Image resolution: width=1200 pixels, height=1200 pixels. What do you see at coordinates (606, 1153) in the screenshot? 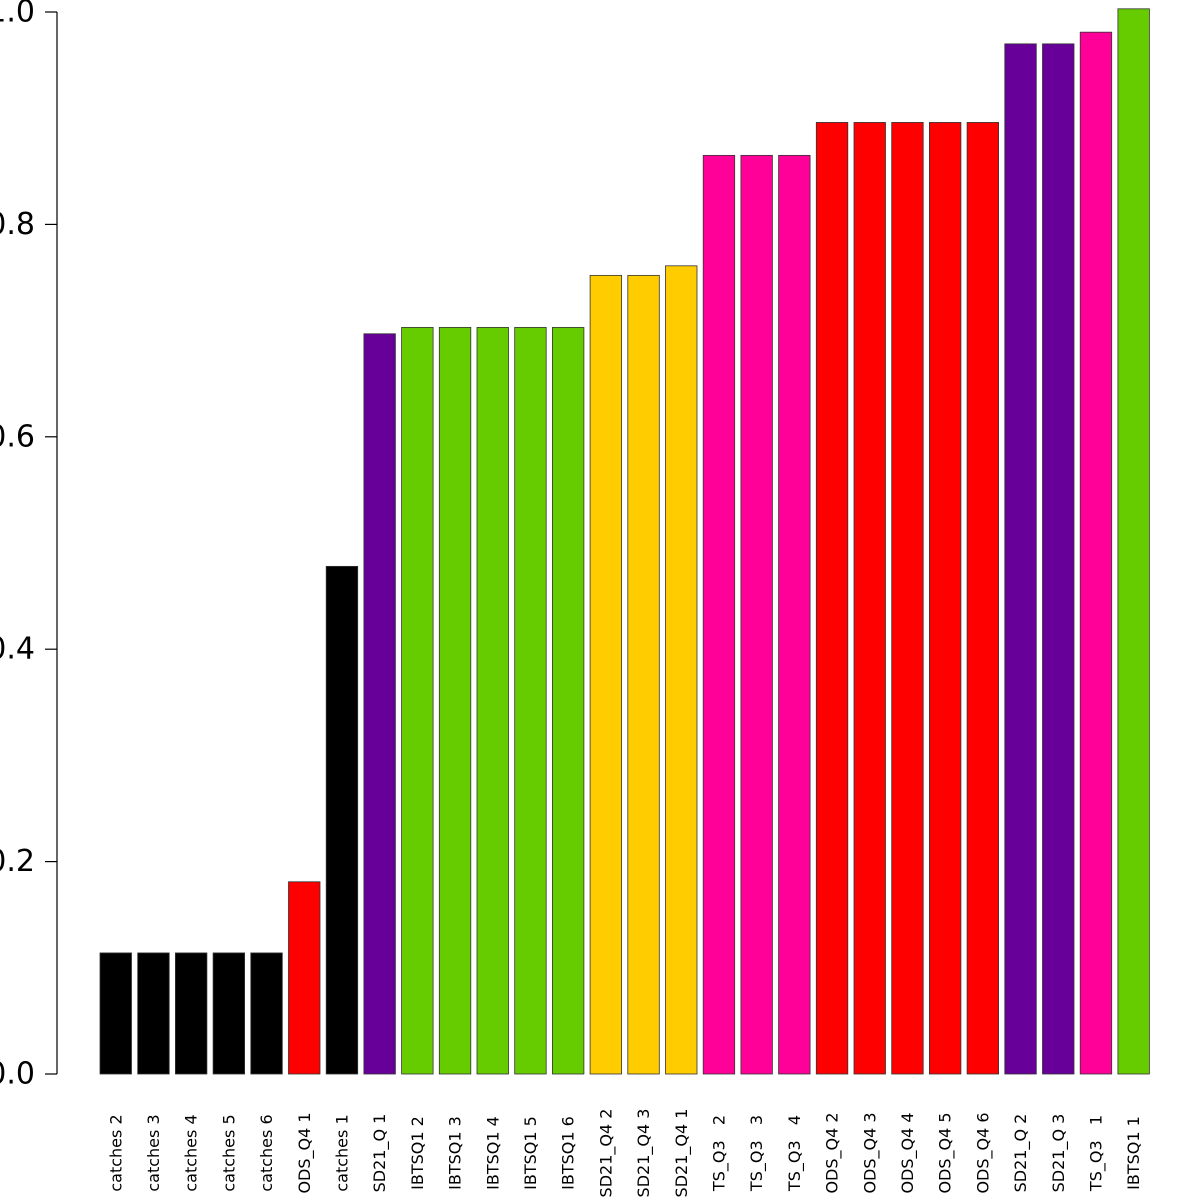
I see `category-label: SD21_Q4 2` at bounding box center [606, 1153].